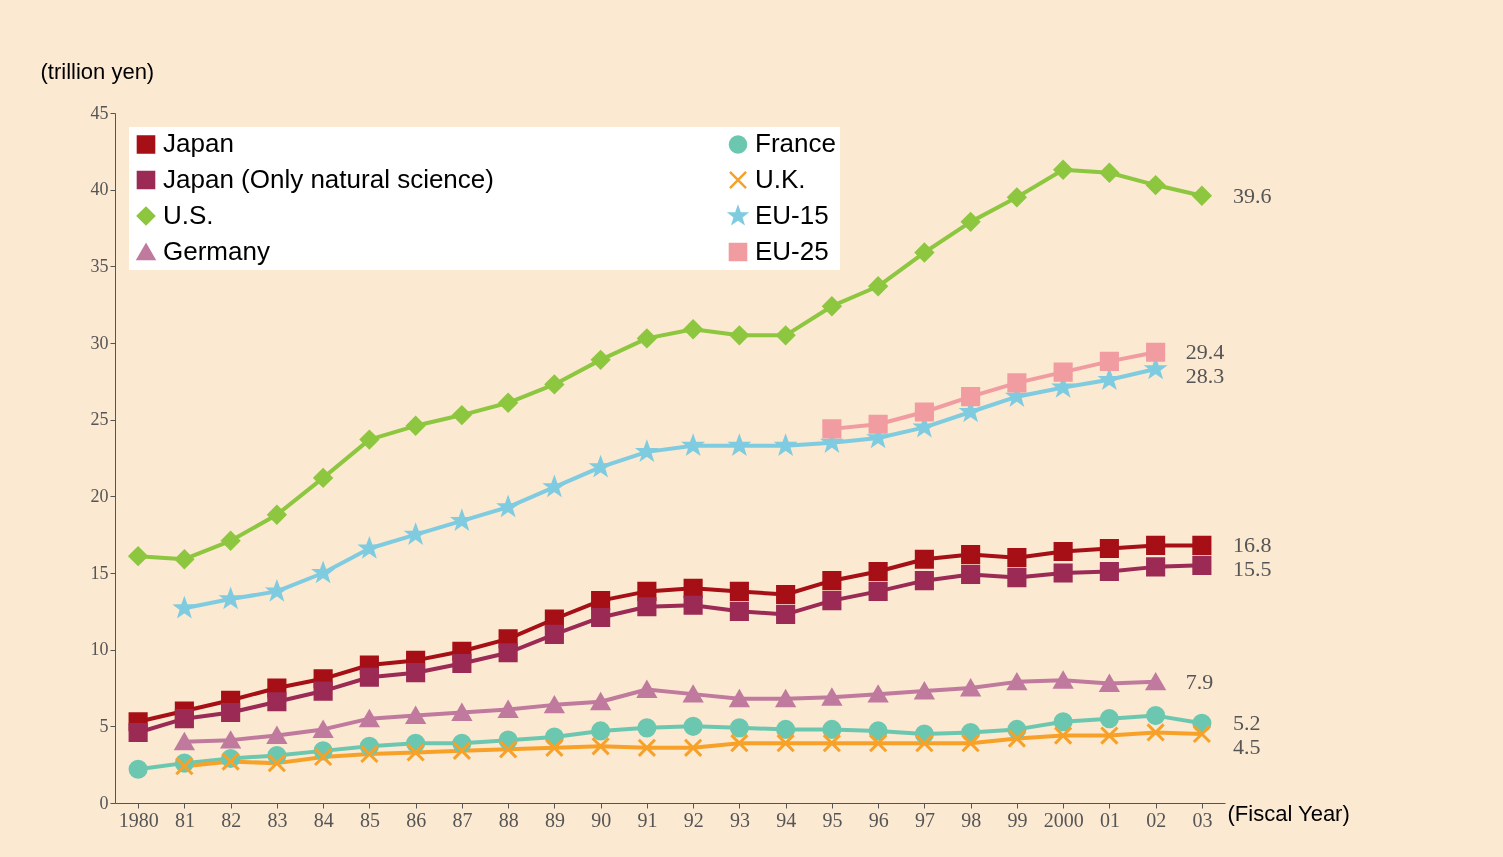  I want to click on x-axis-title: (Fiscal Year), so click(1288, 813).